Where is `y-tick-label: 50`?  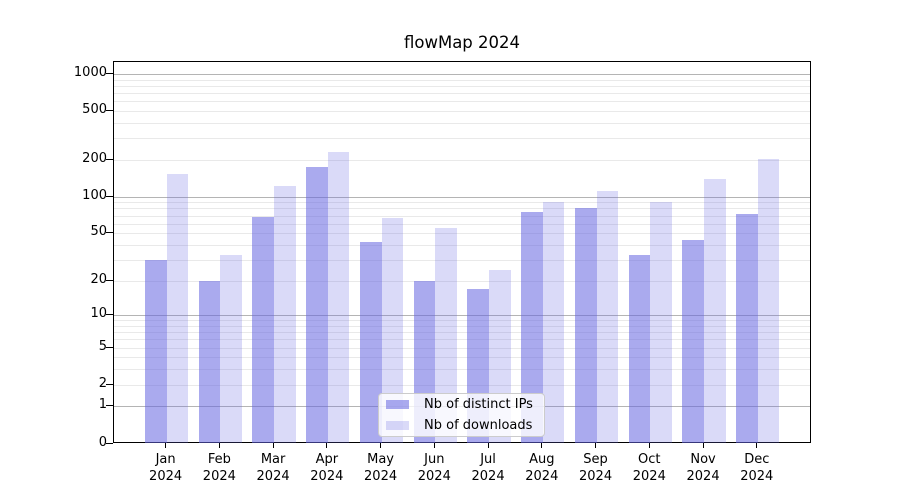 y-tick-label: 50 is located at coordinates (98, 232).